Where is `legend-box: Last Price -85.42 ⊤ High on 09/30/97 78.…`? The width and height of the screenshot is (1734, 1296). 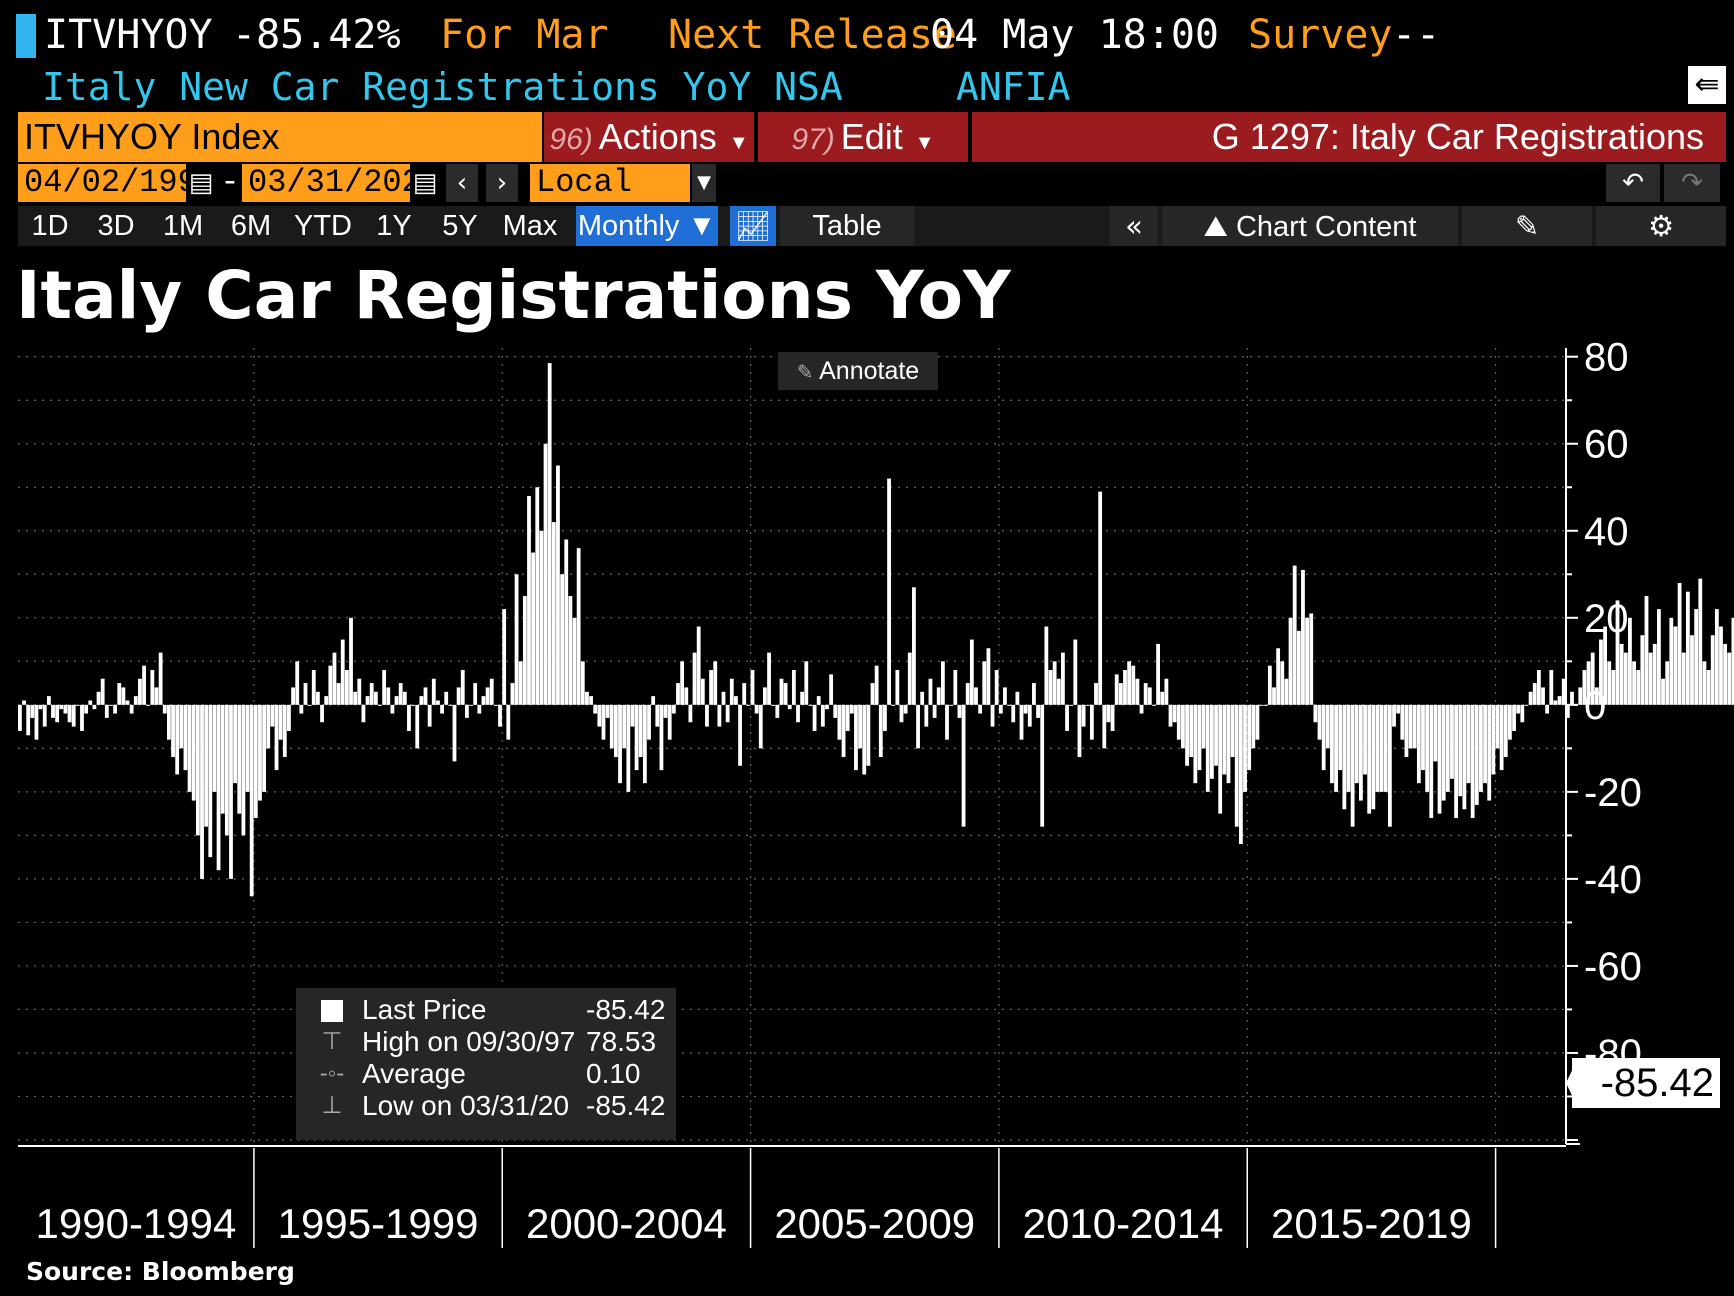 legend-box: Last Price -85.42 ⊤ High on 09/30/97 78.… is located at coordinates (486, 1064).